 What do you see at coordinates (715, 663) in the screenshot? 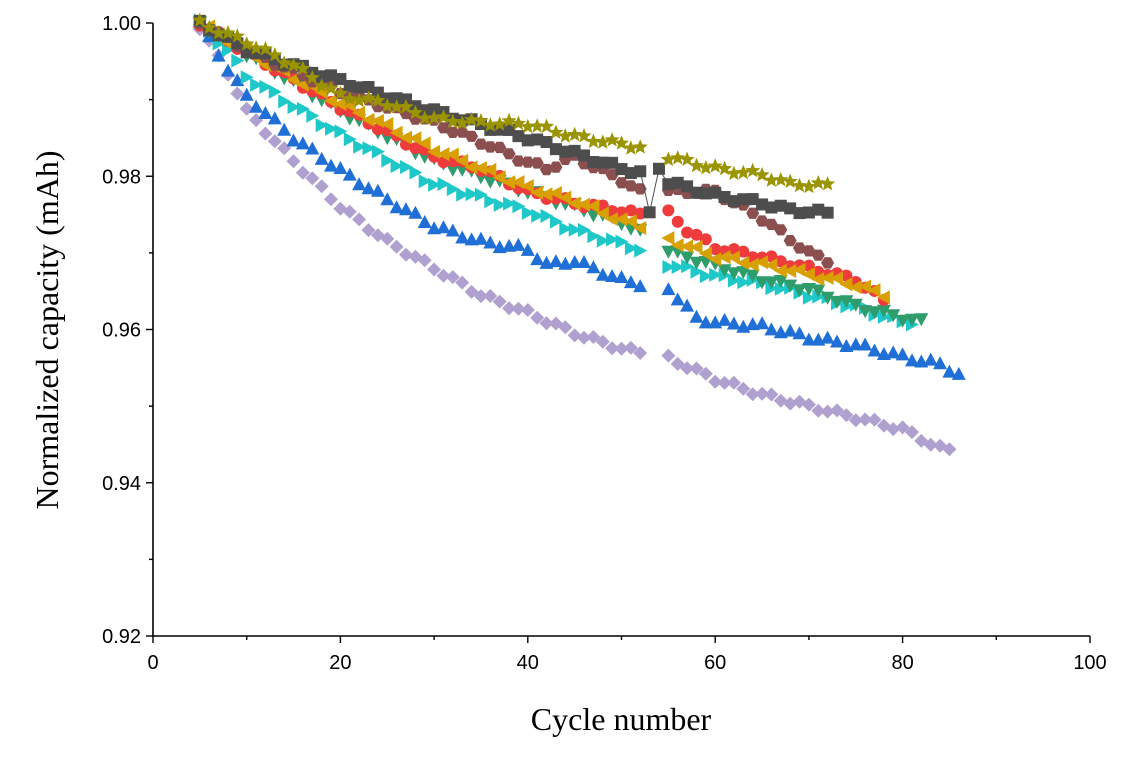
I see `x-tick-label: 60` at bounding box center [715, 663].